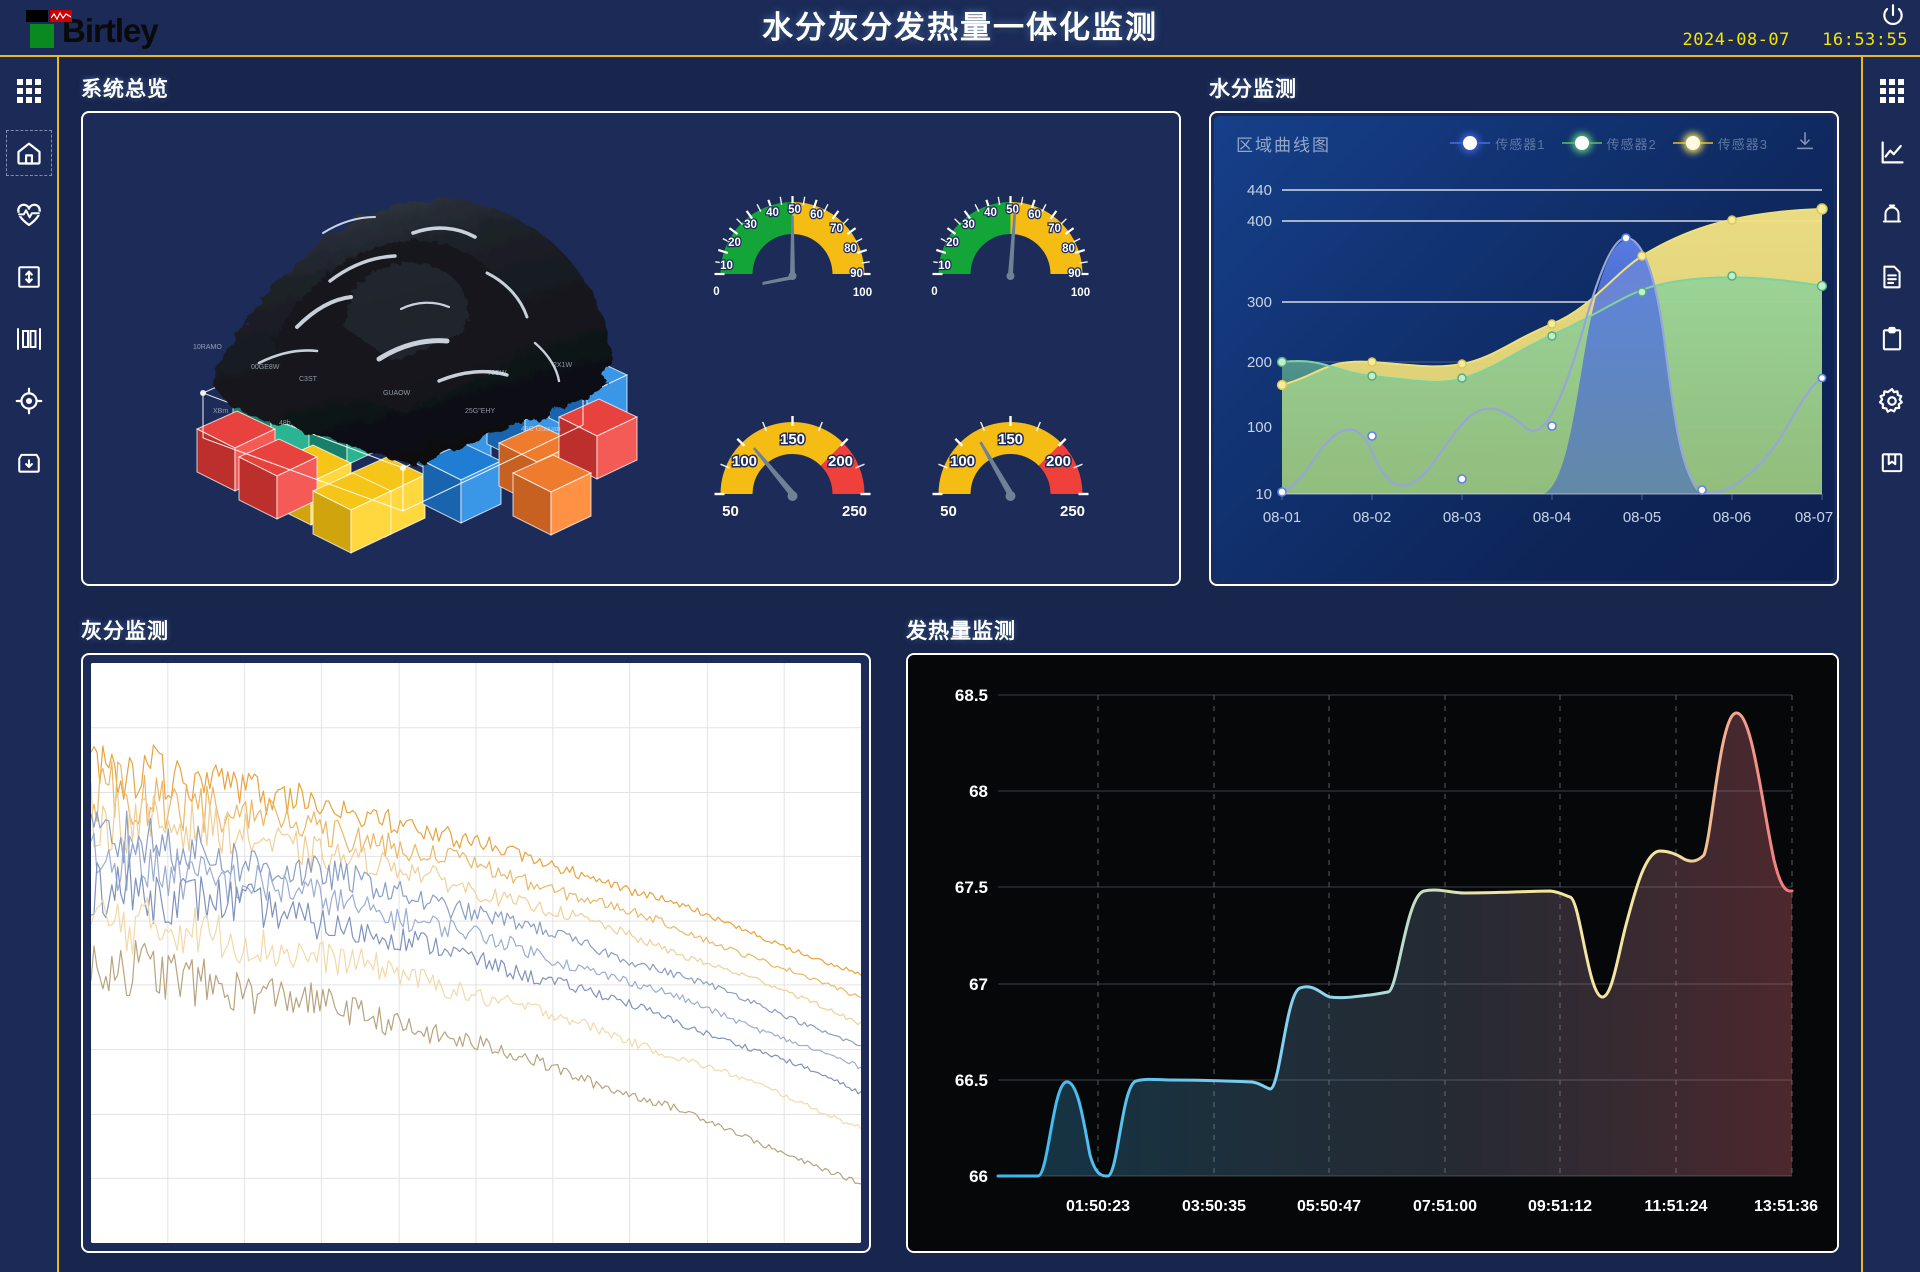 This screenshot has width=1920, height=1272. I want to click on svg-text: 66, so click(978, 1176).